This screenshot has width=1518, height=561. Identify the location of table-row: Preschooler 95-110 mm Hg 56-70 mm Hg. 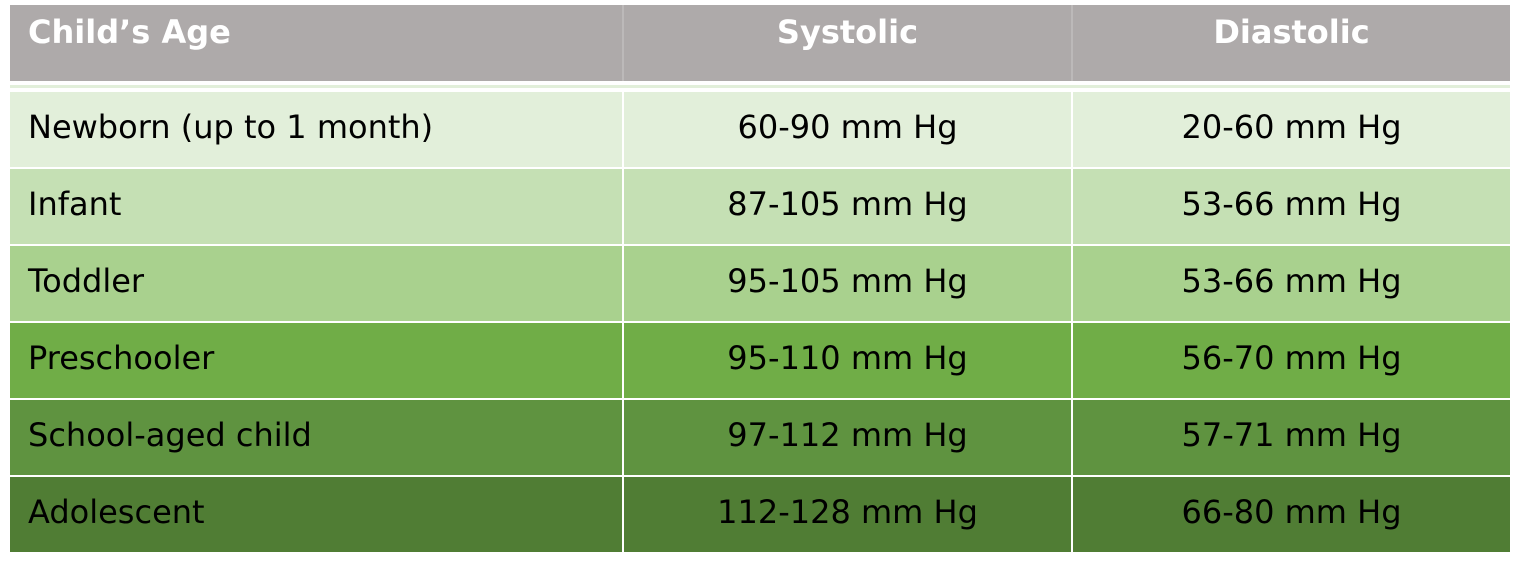
(760, 359).